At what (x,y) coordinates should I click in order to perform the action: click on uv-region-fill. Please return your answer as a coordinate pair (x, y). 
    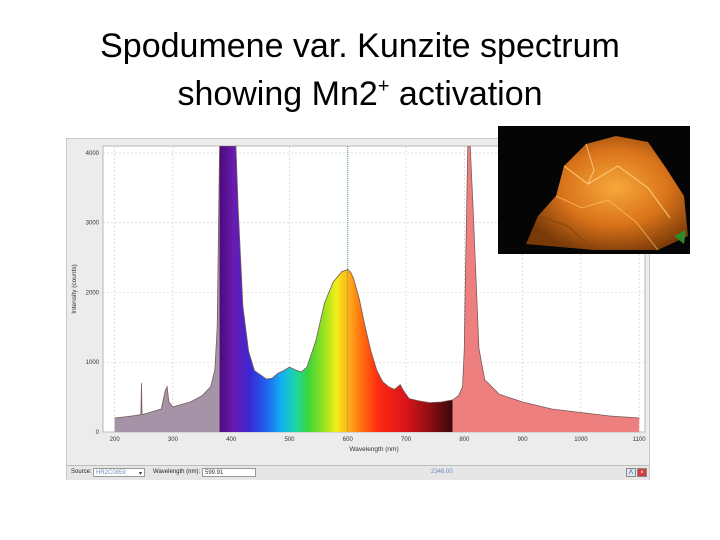
    Looking at the image, I should click on (167, 290).